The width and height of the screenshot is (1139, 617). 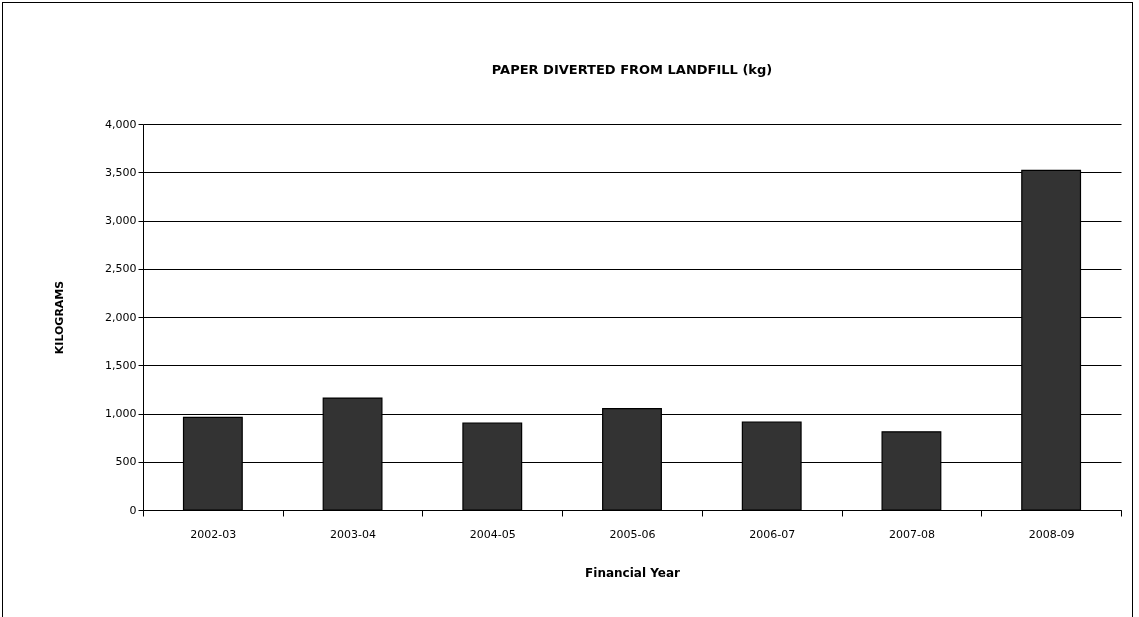 What do you see at coordinates (60, 317) in the screenshot?
I see `y-axis-title: KILOGRAMS` at bounding box center [60, 317].